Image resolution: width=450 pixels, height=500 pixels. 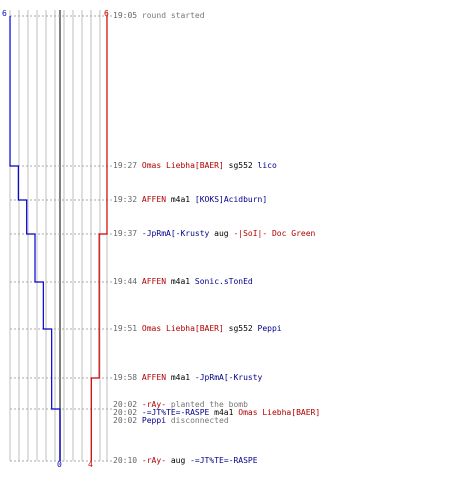 I want to click on event-row: 20:02 Peppi disconnected, so click(x=171, y=420).